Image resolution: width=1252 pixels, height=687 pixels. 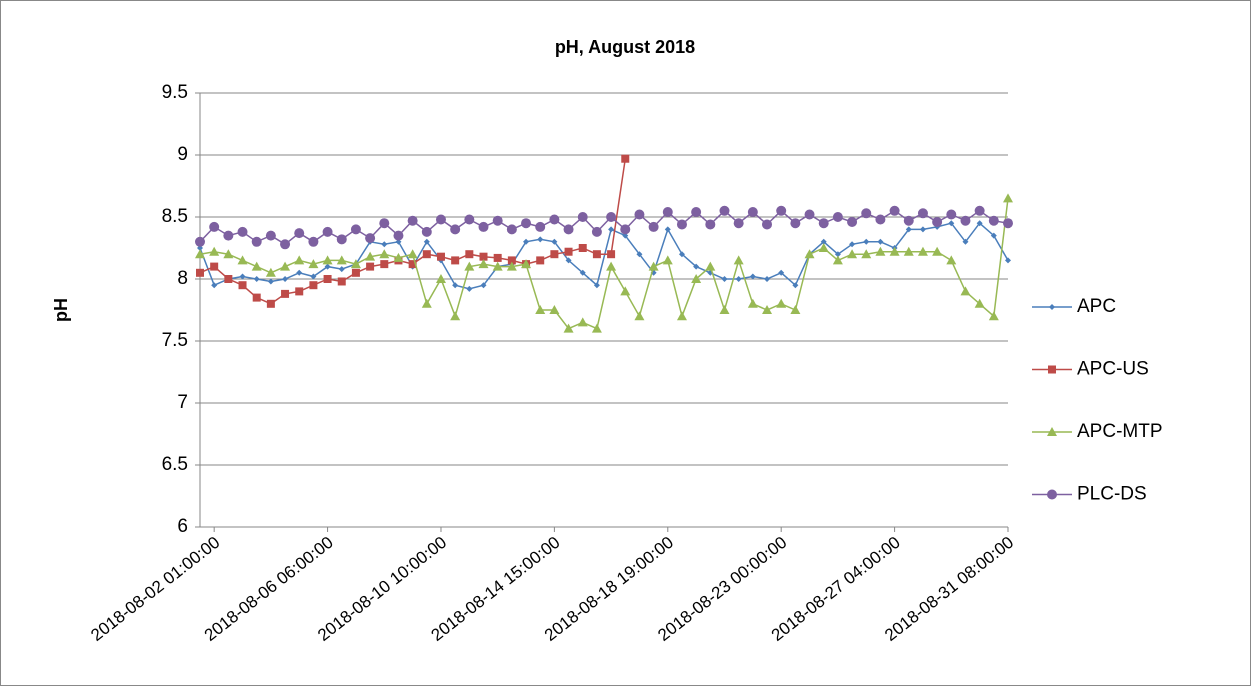 What do you see at coordinates (175, 92) in the screenshot?
I see `y-tick-label: 9.5` at bounding box center [175, 92].